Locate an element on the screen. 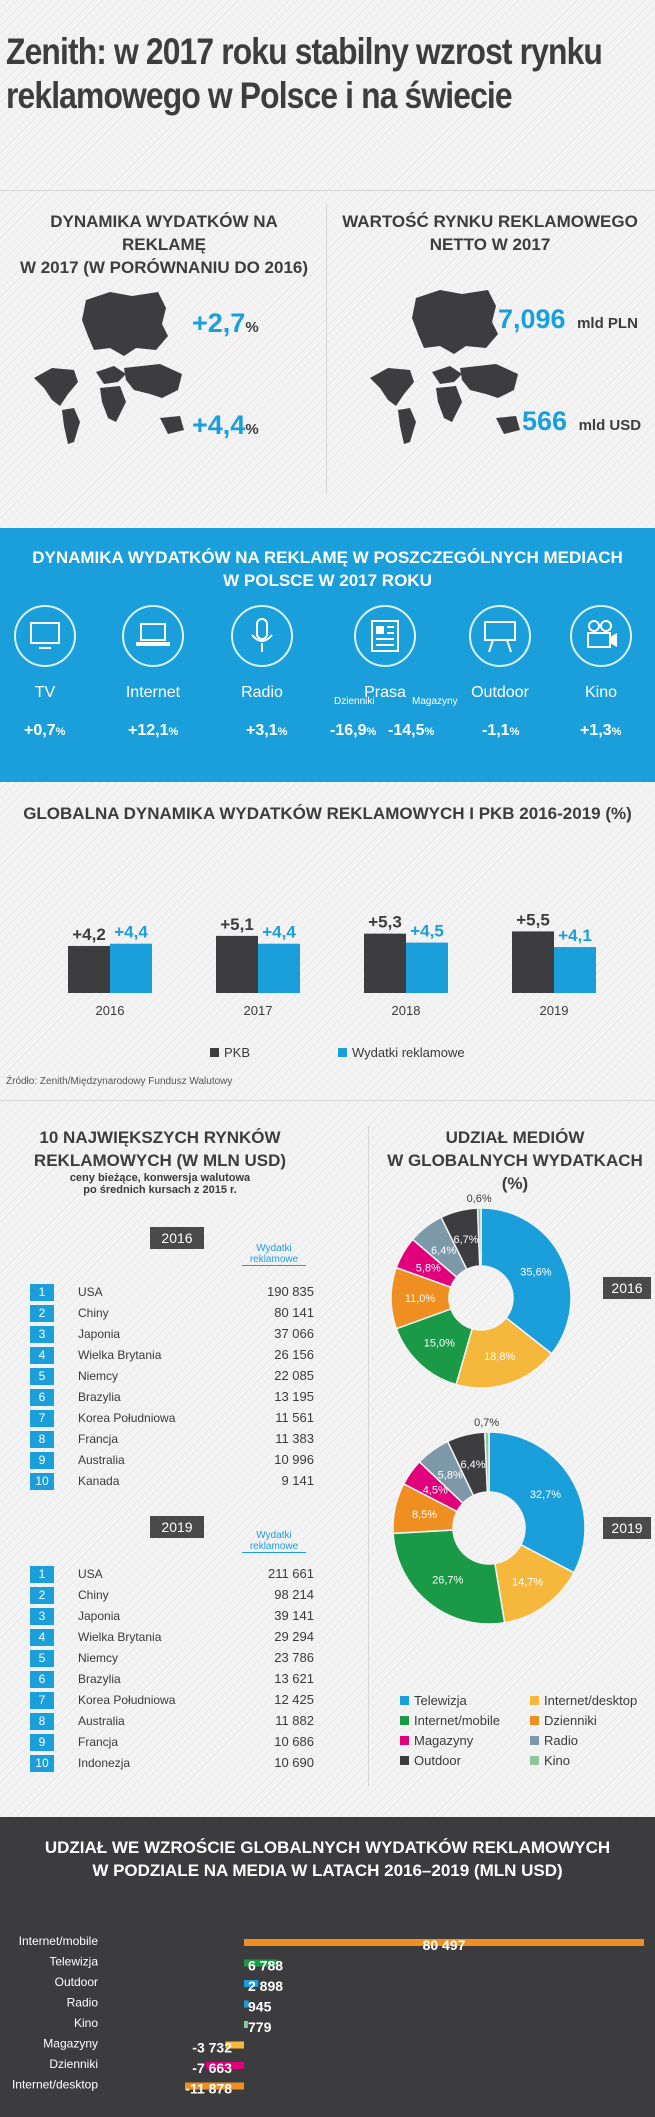 The image size is (655, 2117). rank-value: 11 561 is located at coordinates (294, 1417).